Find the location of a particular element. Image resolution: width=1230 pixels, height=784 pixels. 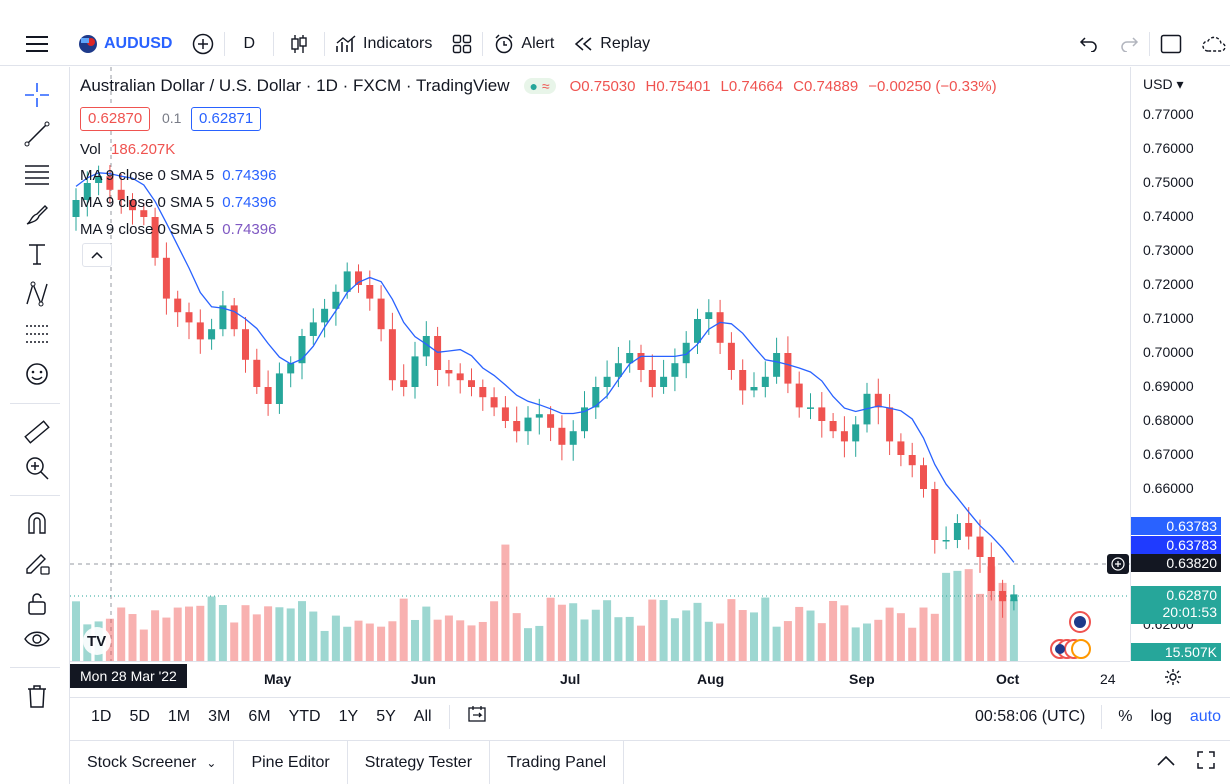

prediction-tool is located at coordinates (37, 334).